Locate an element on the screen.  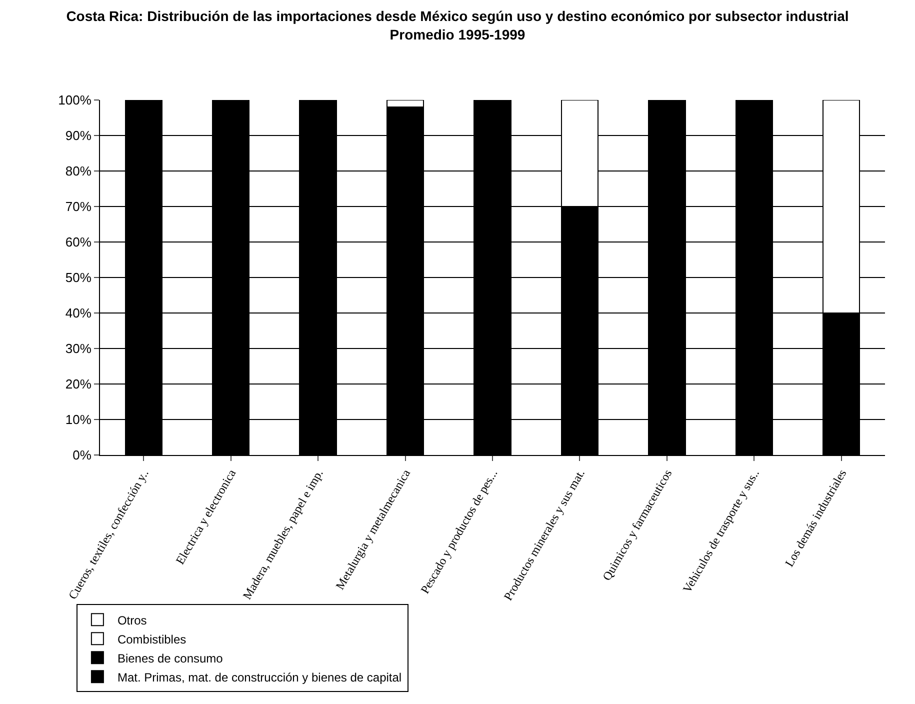
y-tick-label: 80% is located at coordinates (78, 171).